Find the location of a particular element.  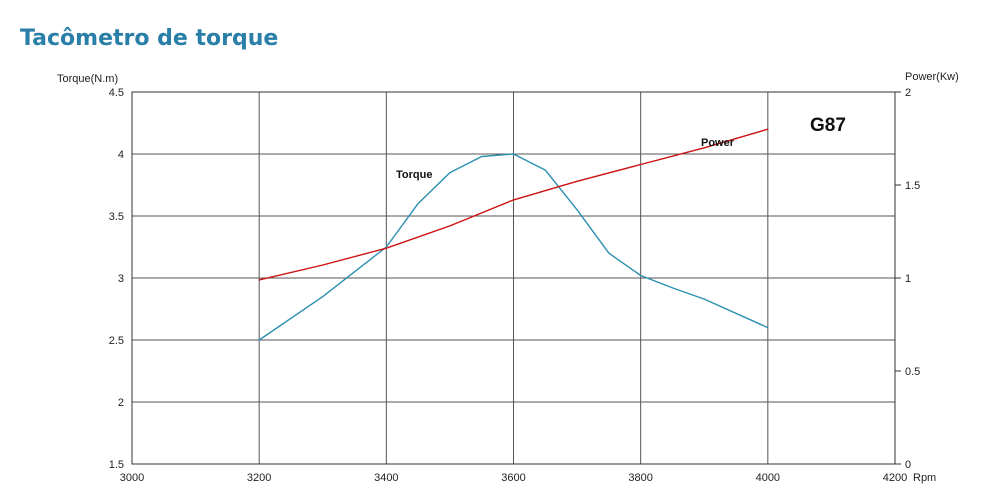

x-tick-label: 4200 is located at coordinates (895, 478).